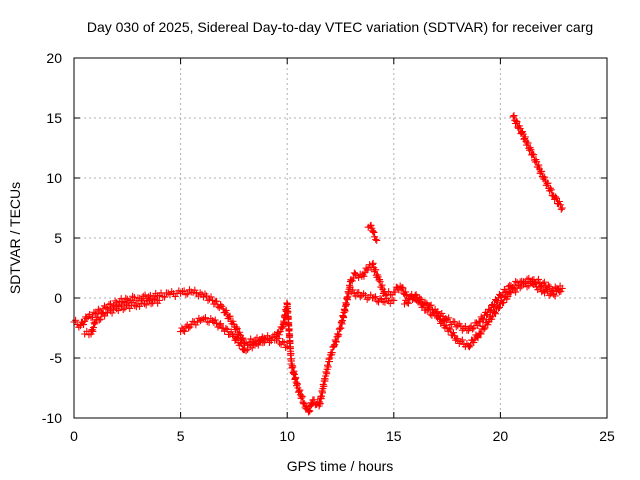 The width and height of the screenshot is (640, 480). I want to click on series-lower-branch-b, so click(234, 334).